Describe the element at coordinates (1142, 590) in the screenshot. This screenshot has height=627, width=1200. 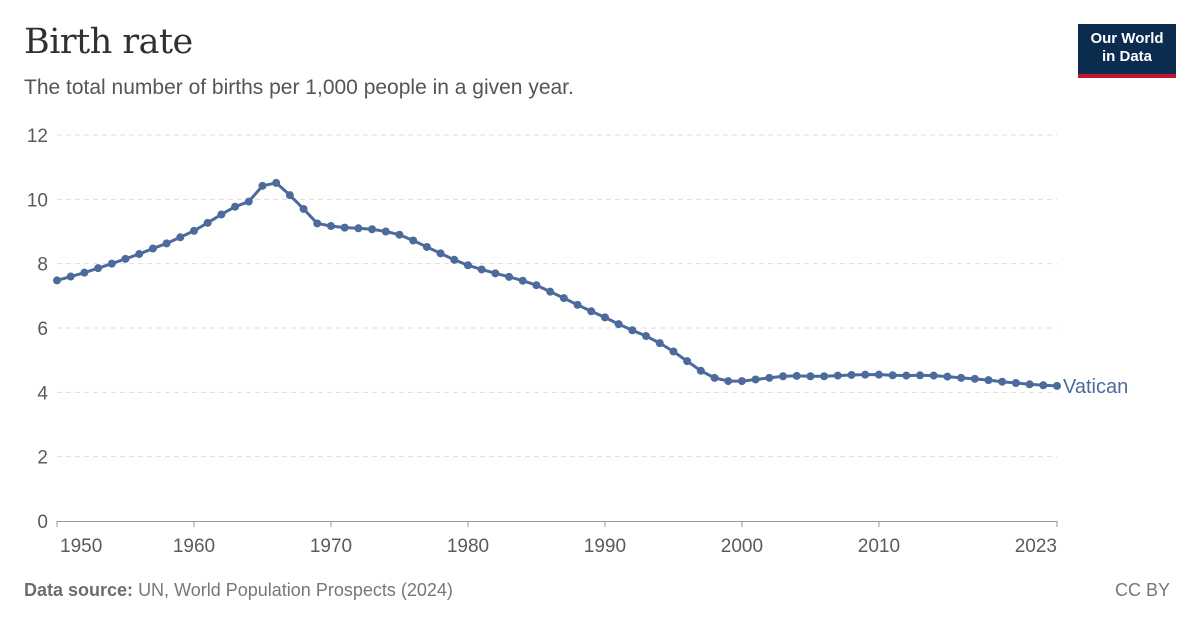
I see `license-label: CC BY` at that location.